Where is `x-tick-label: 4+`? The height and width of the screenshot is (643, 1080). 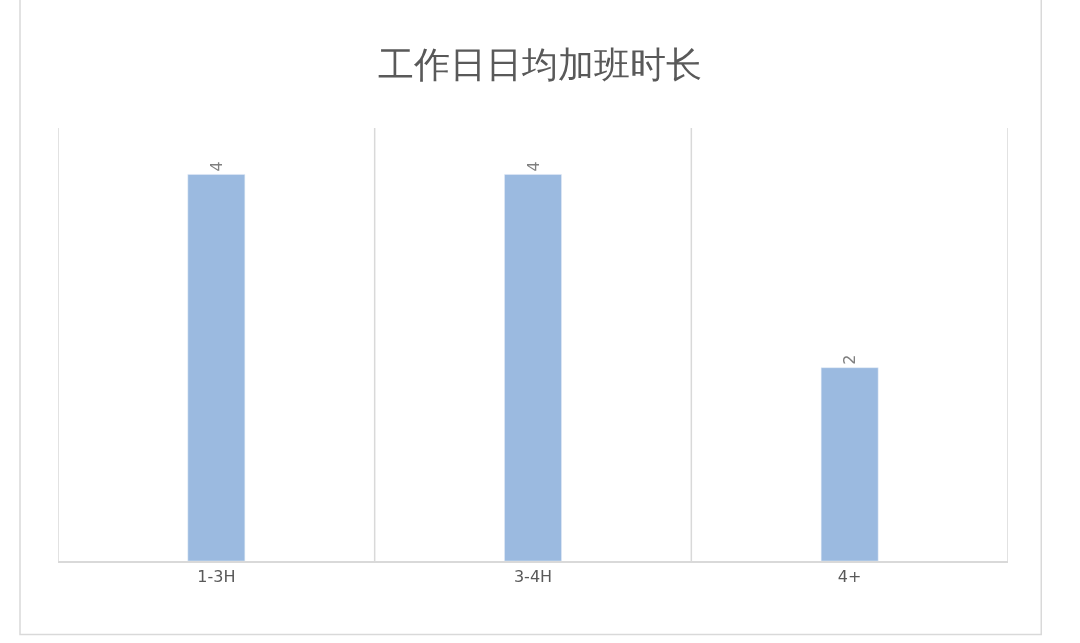
x-tick-label: 4+ is located at coordinates (849, 576).